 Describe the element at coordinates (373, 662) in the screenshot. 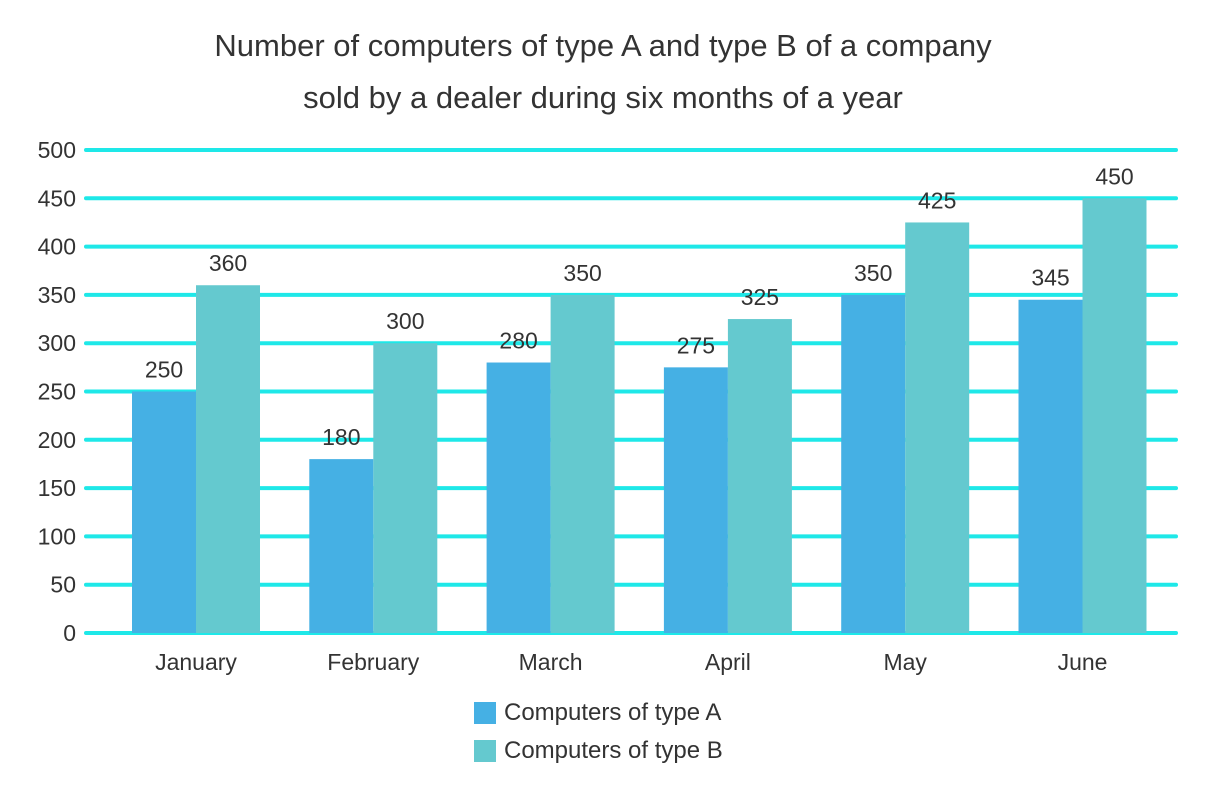

I see `x-tick-label: February` at that location.